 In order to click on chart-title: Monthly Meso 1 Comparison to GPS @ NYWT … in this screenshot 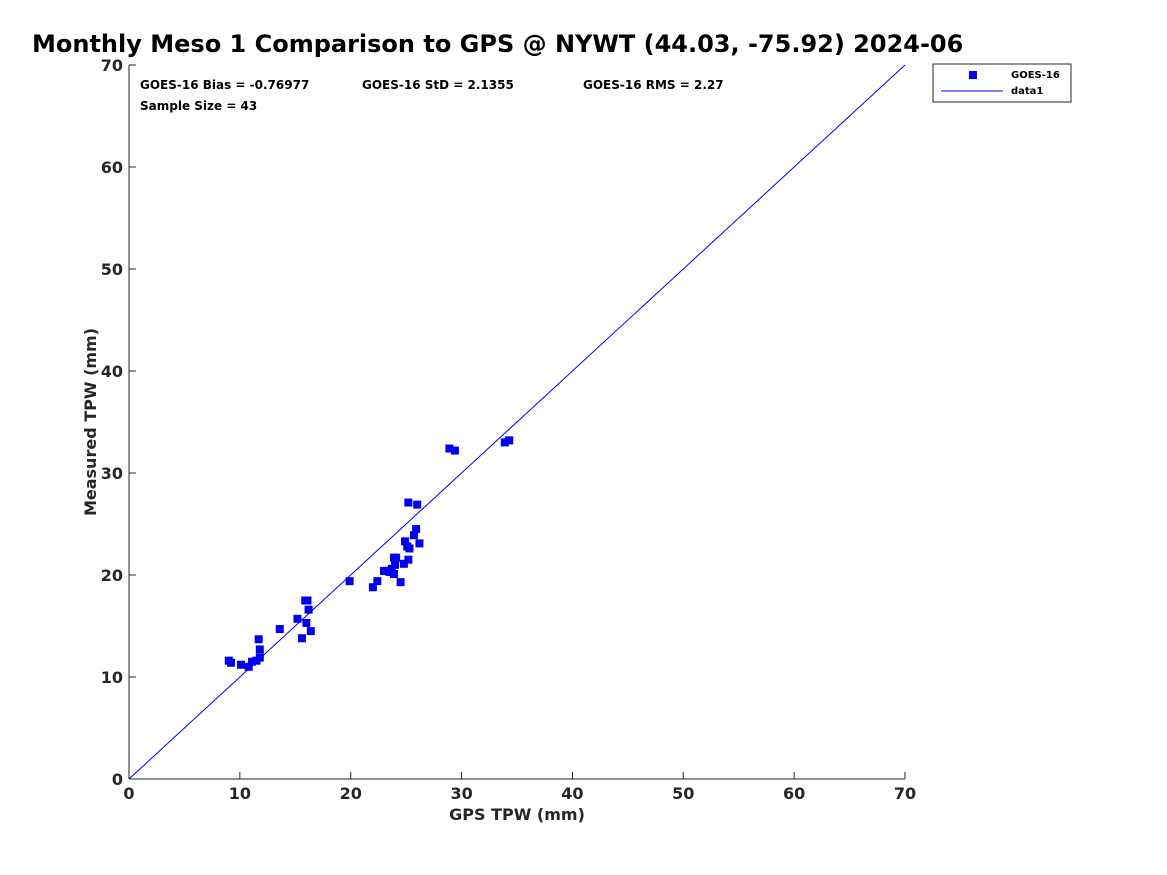, I will do `click(497, 44)`.